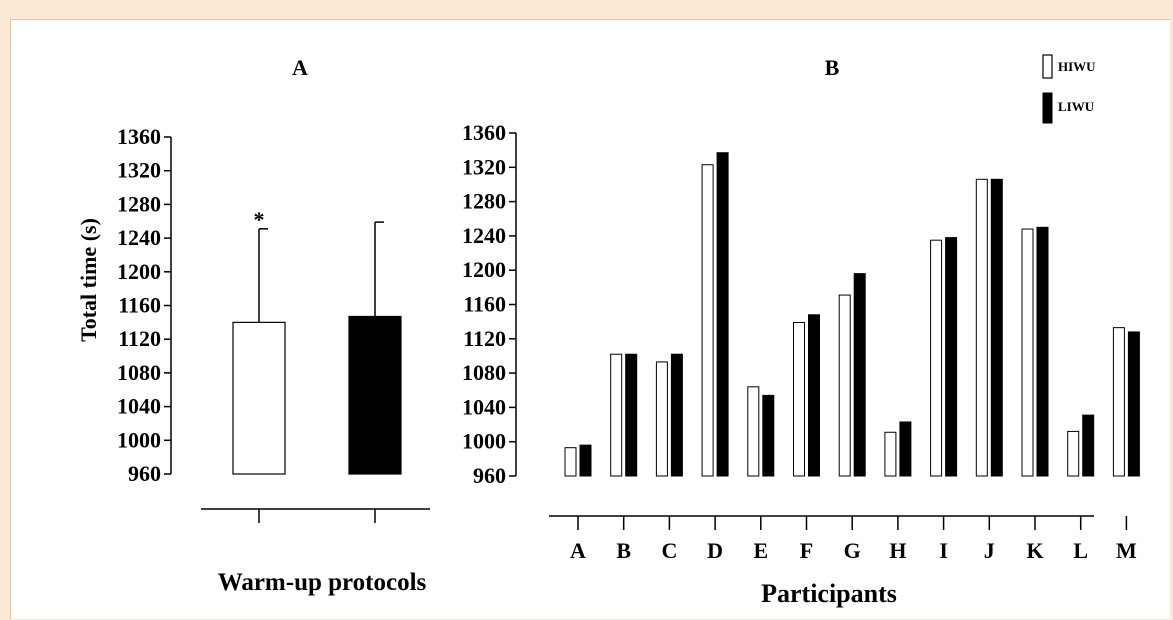 This screenshot has height=620, width=1173. Describe the element at coordinates (484, 201) in the screenshot. I see `panel-b-y-tick-label: 1280` at that location.